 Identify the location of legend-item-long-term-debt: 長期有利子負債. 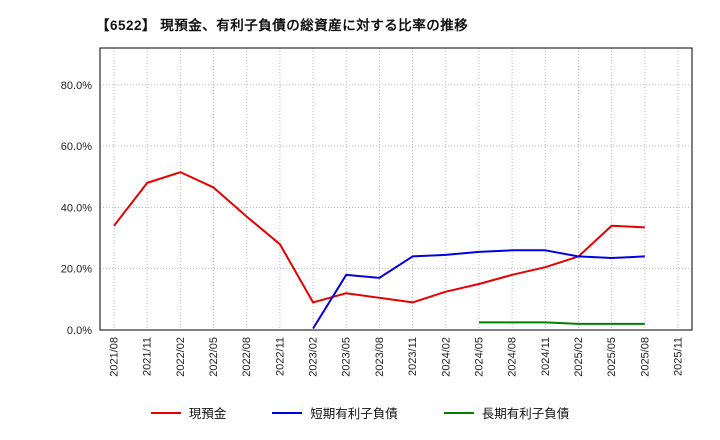
(506, 412).